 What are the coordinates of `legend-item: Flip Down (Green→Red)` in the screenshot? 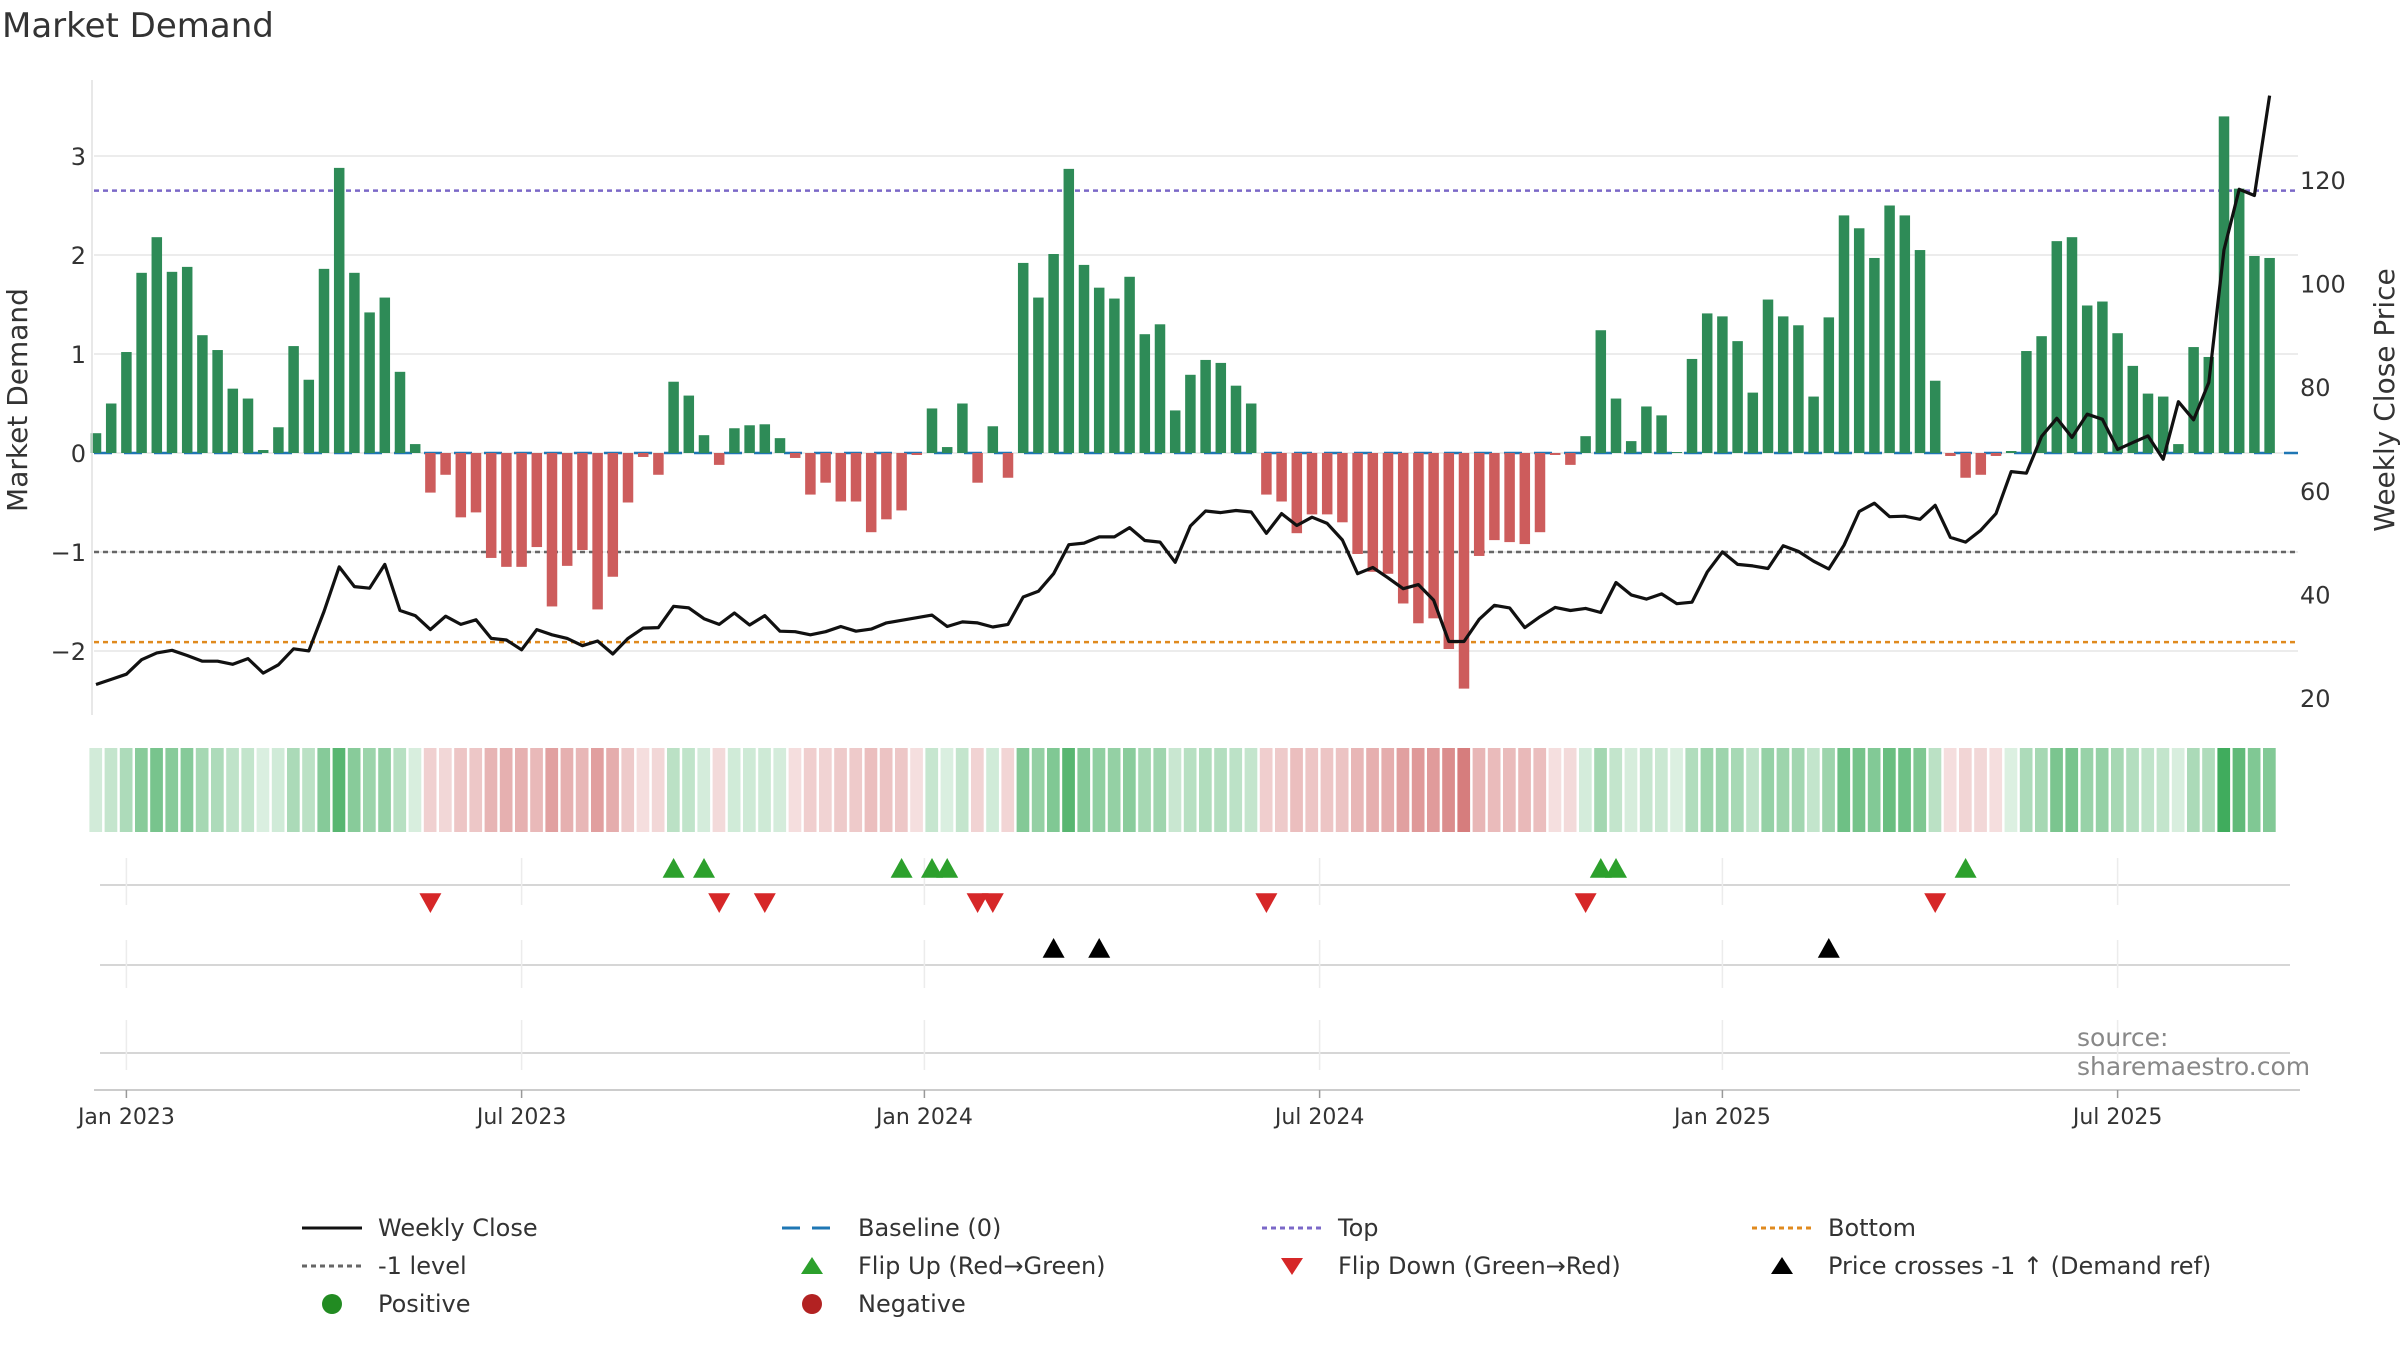 It's located at (1440, 1266).